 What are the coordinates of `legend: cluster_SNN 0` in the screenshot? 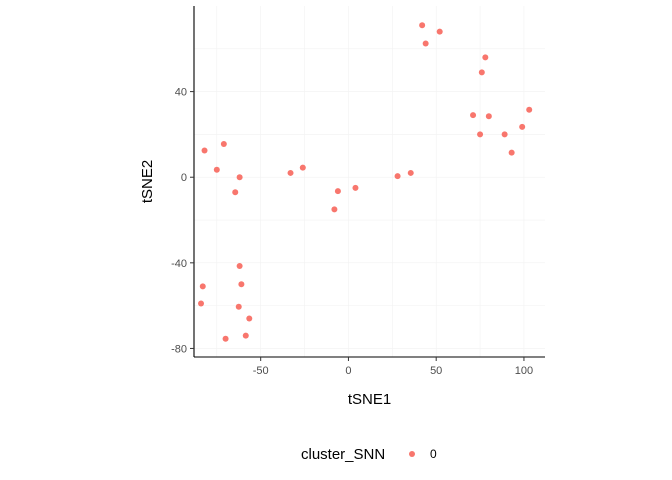 It's located at (369, 454).